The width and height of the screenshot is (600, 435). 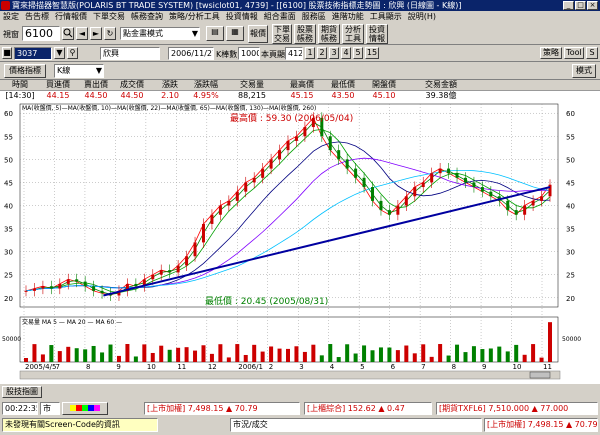 I want to click on tab-chart: 股技指圖, so click(x=22, y=392).